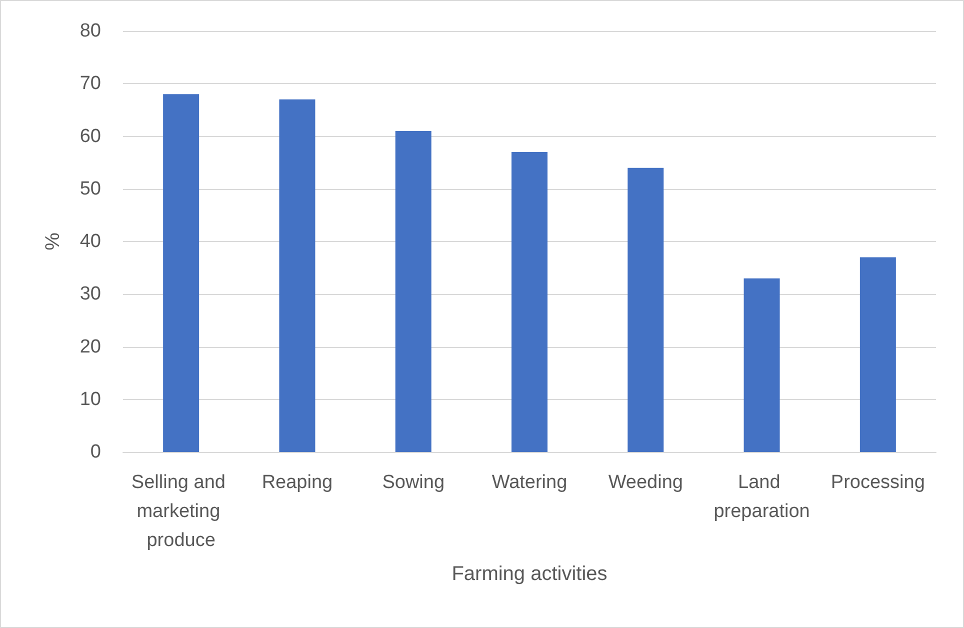 The image size is (964, 628). I want to click on y-tick-label: 0, so click(95, 452).